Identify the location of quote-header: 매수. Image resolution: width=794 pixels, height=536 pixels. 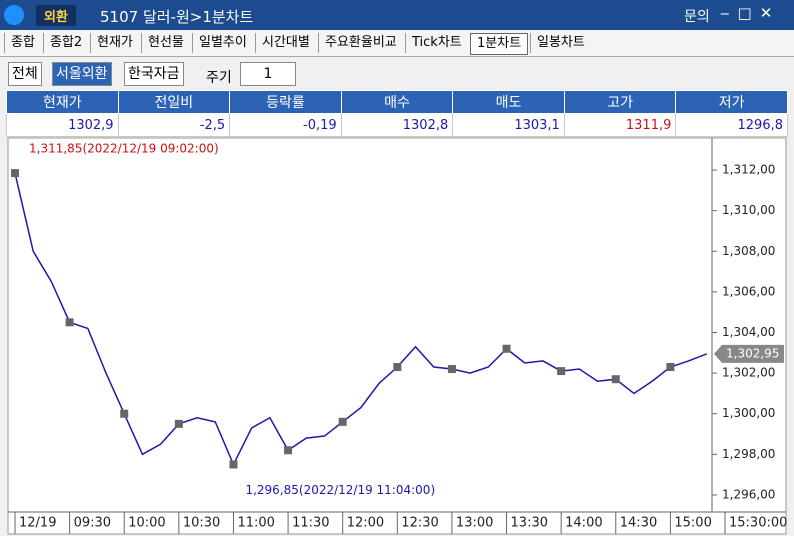
(397, 102).